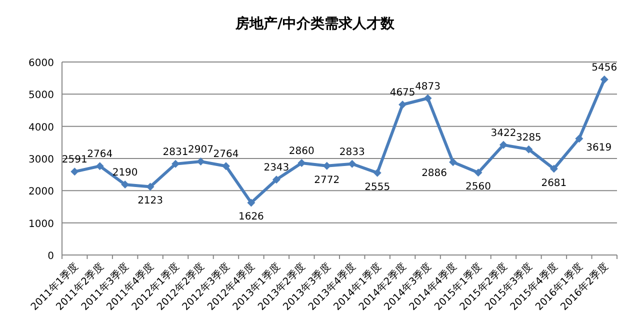  What do you see at coordinates (125, 173) in the screenshot?
I see `data-label: 2190` at bounding box center [125, 173].